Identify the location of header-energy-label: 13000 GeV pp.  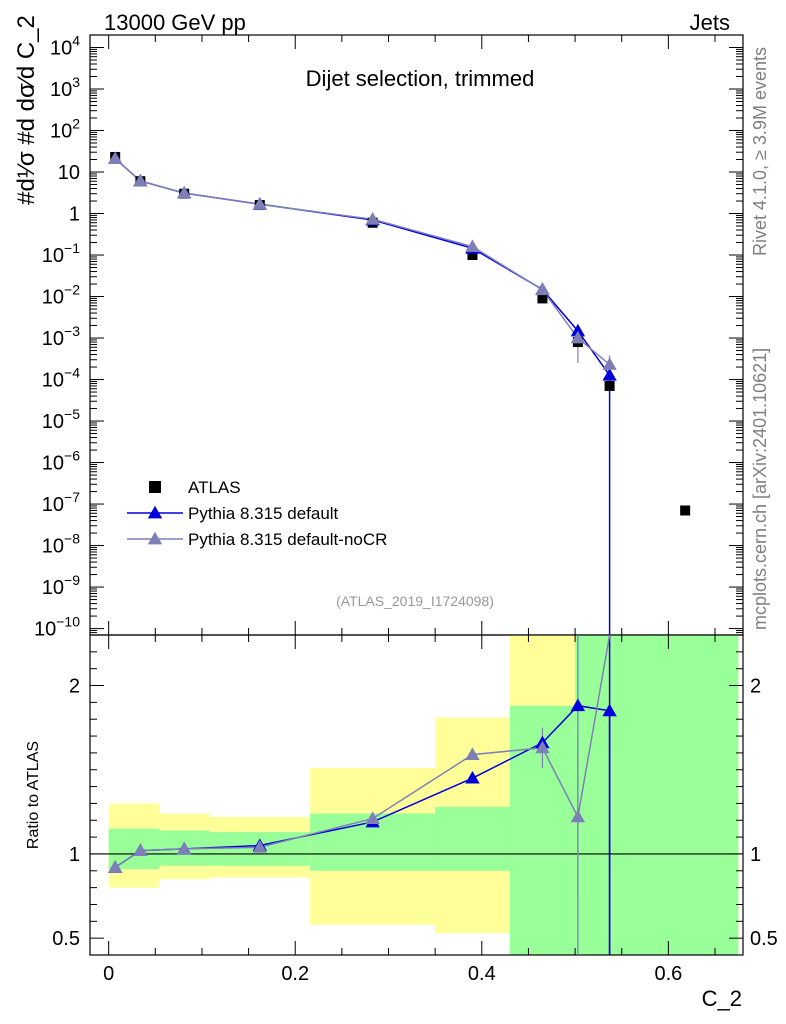
(175, 22).